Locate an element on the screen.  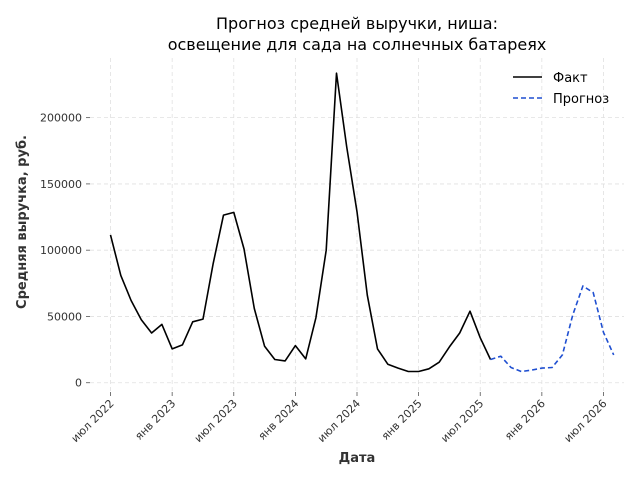
y-tick-label-1: 50000 is located at coordinates (64, 316).